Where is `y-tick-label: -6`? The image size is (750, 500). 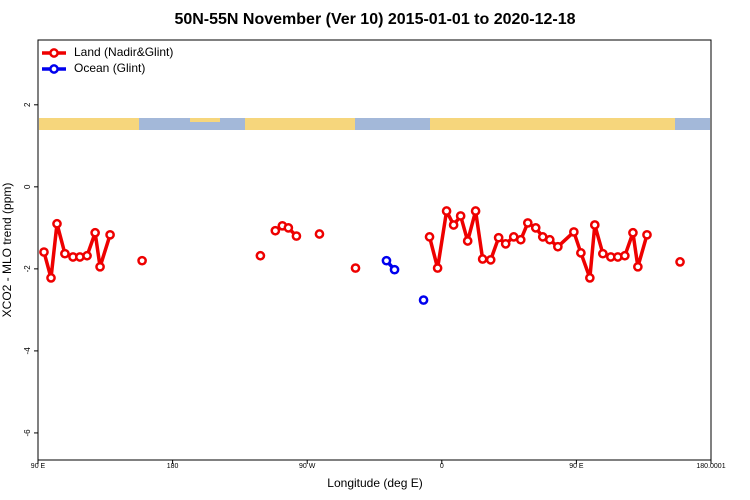
y-tick-label: -6 is located at coordinates (27, 433).